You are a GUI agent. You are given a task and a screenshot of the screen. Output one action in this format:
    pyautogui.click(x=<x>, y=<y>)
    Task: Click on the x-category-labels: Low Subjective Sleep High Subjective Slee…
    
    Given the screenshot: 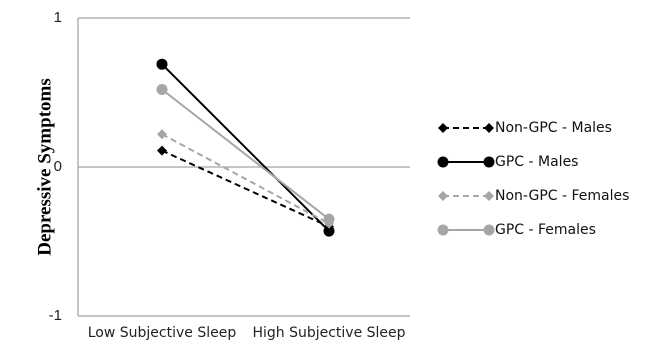 What is the action you would take?
    pyautogui.click(x=247, y=333)
    